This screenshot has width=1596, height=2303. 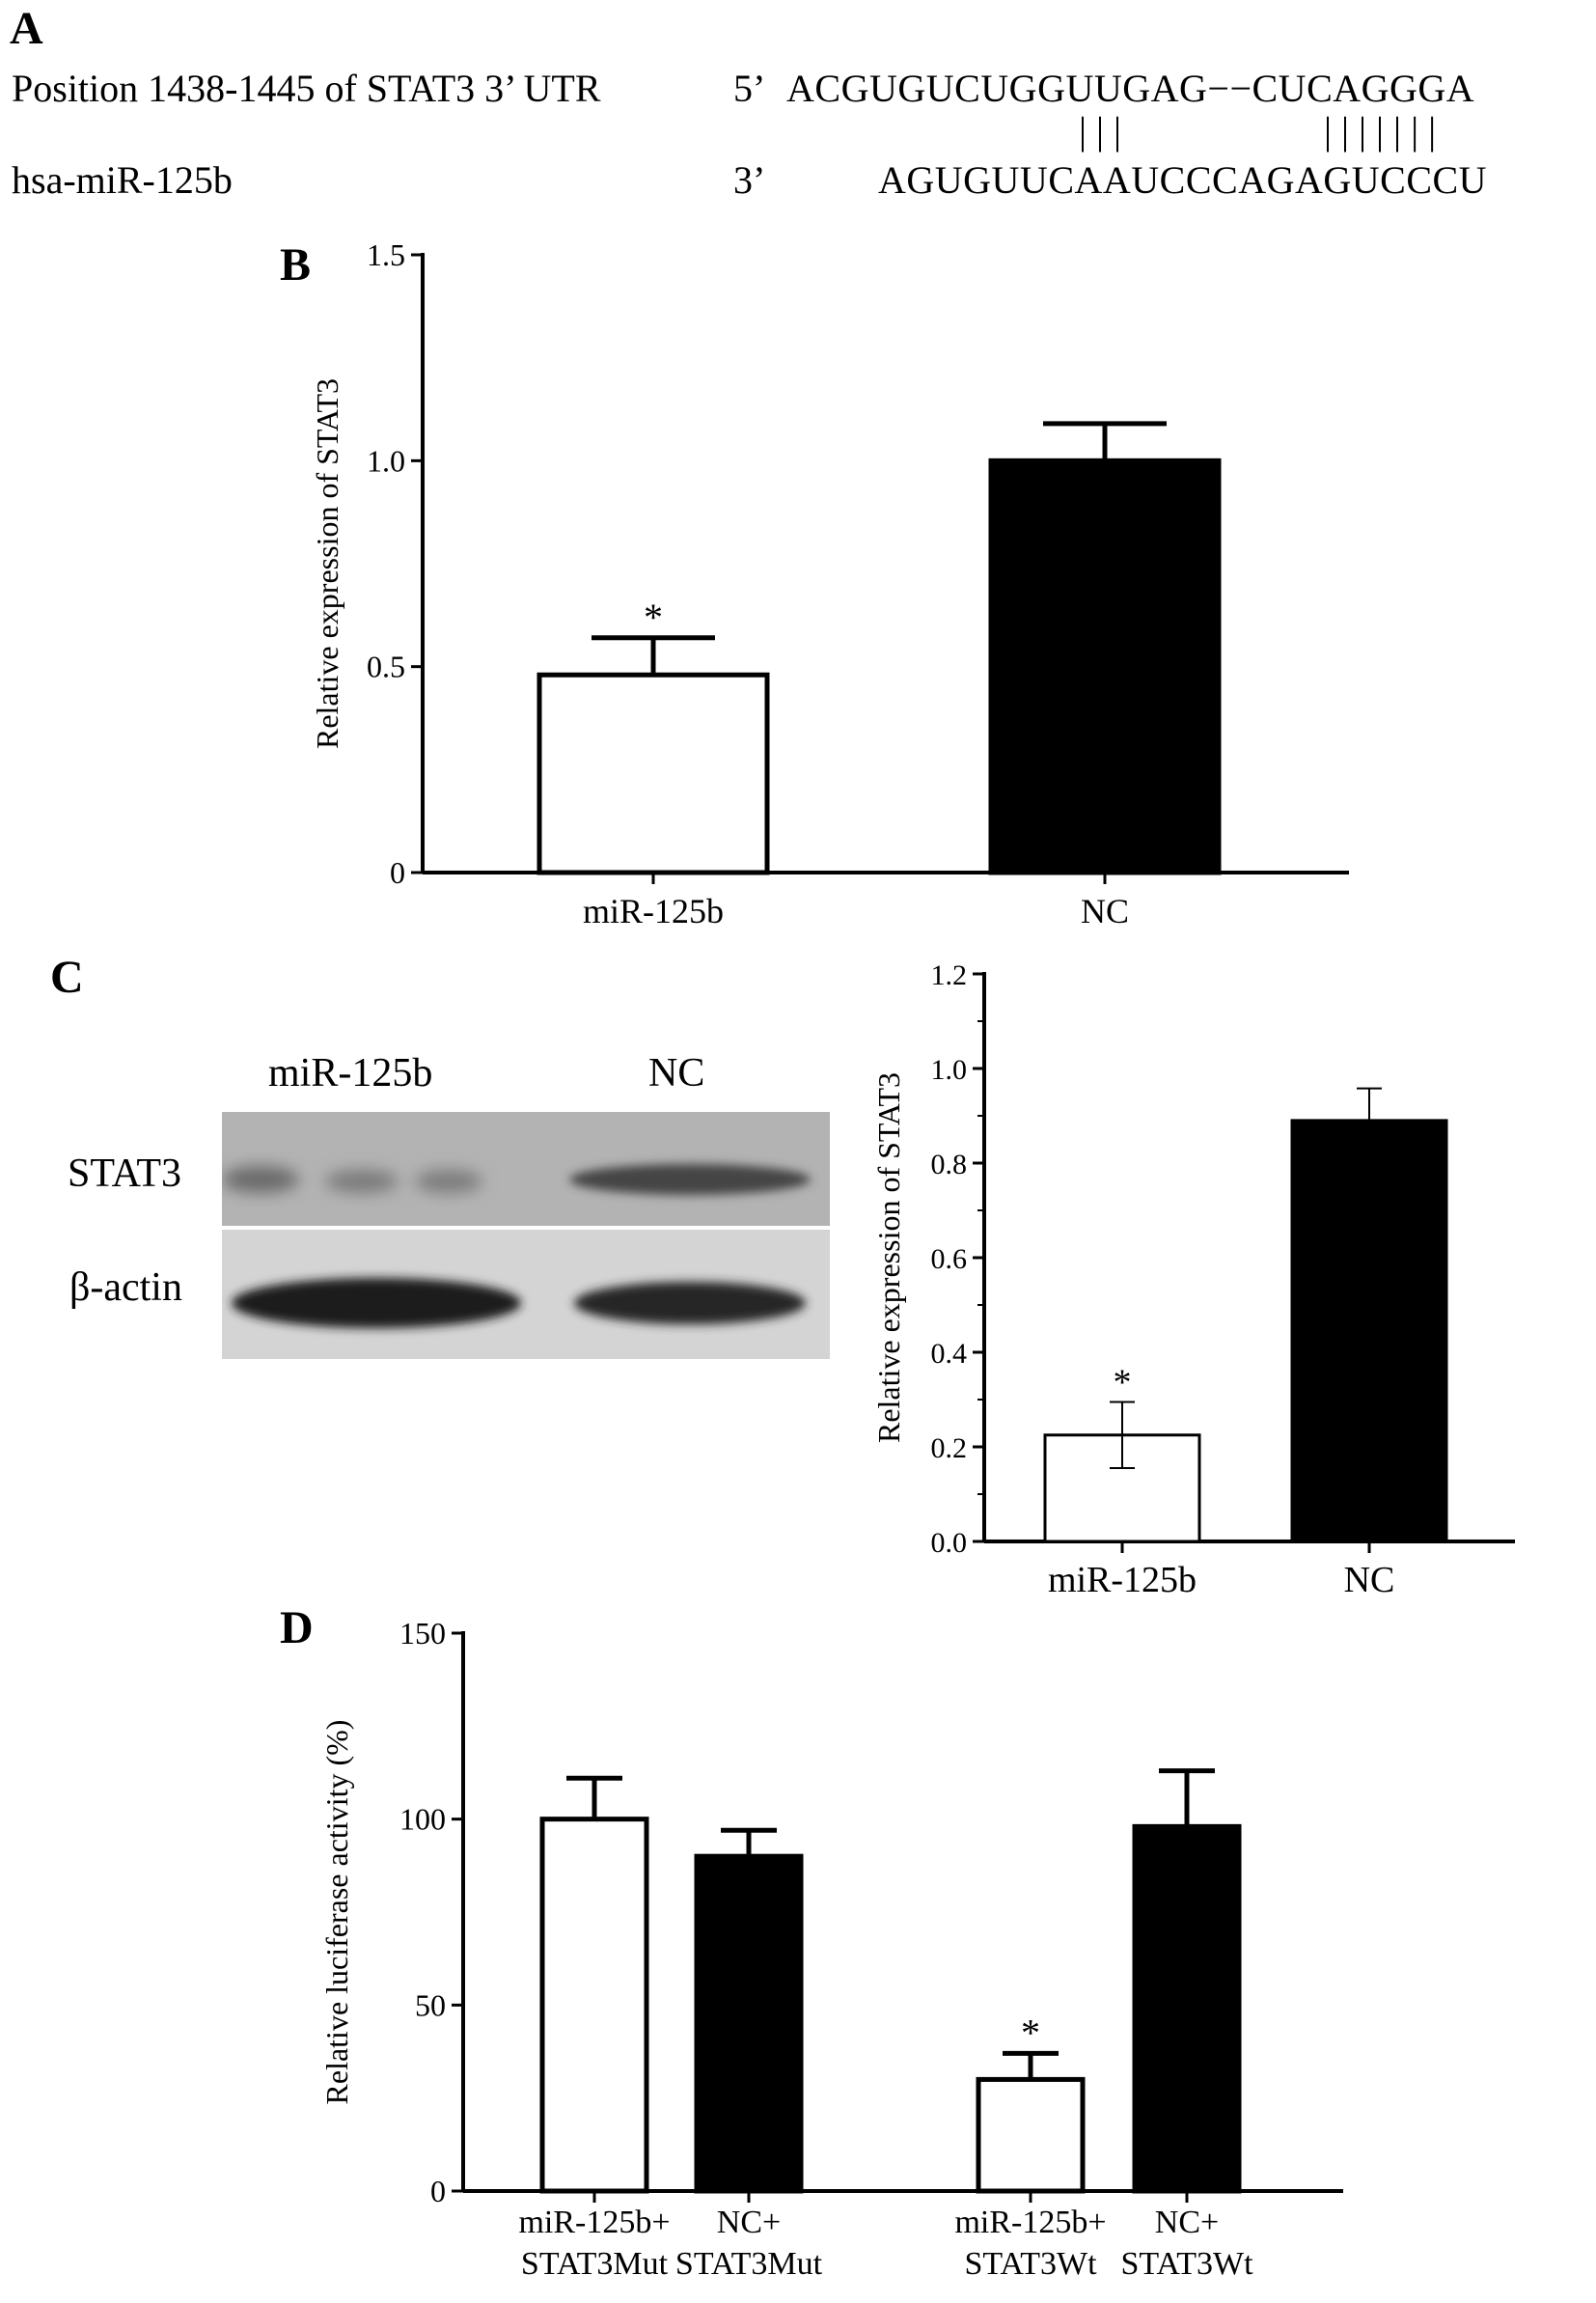 I want to click on mirna-3prime-marker: 3’, so click(x=750, y=180).